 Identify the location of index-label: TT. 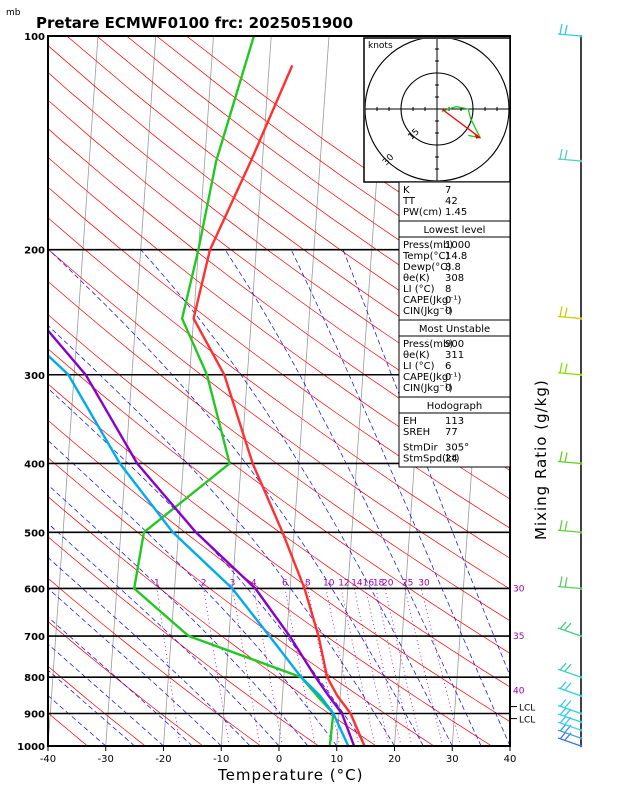
(409, 201).